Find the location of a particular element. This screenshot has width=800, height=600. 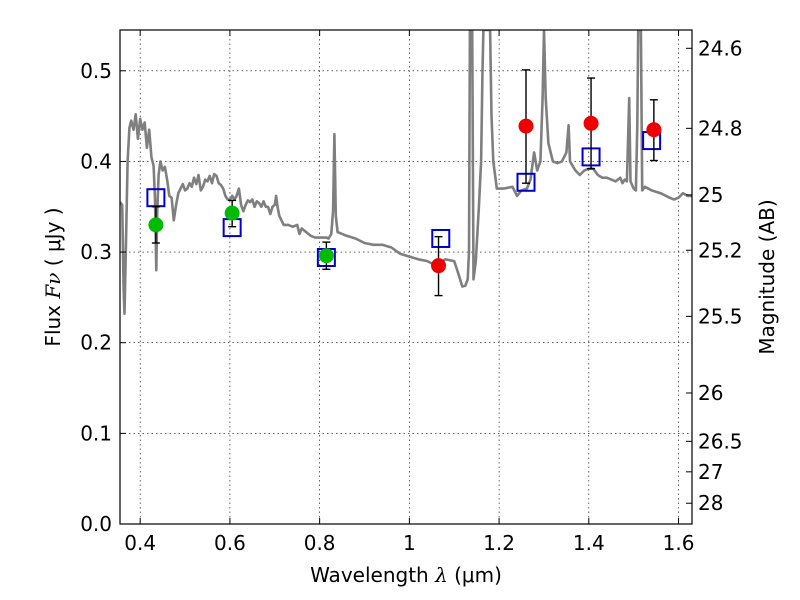

x-tick-label: 0.6 is located at coordinates (230, 543).